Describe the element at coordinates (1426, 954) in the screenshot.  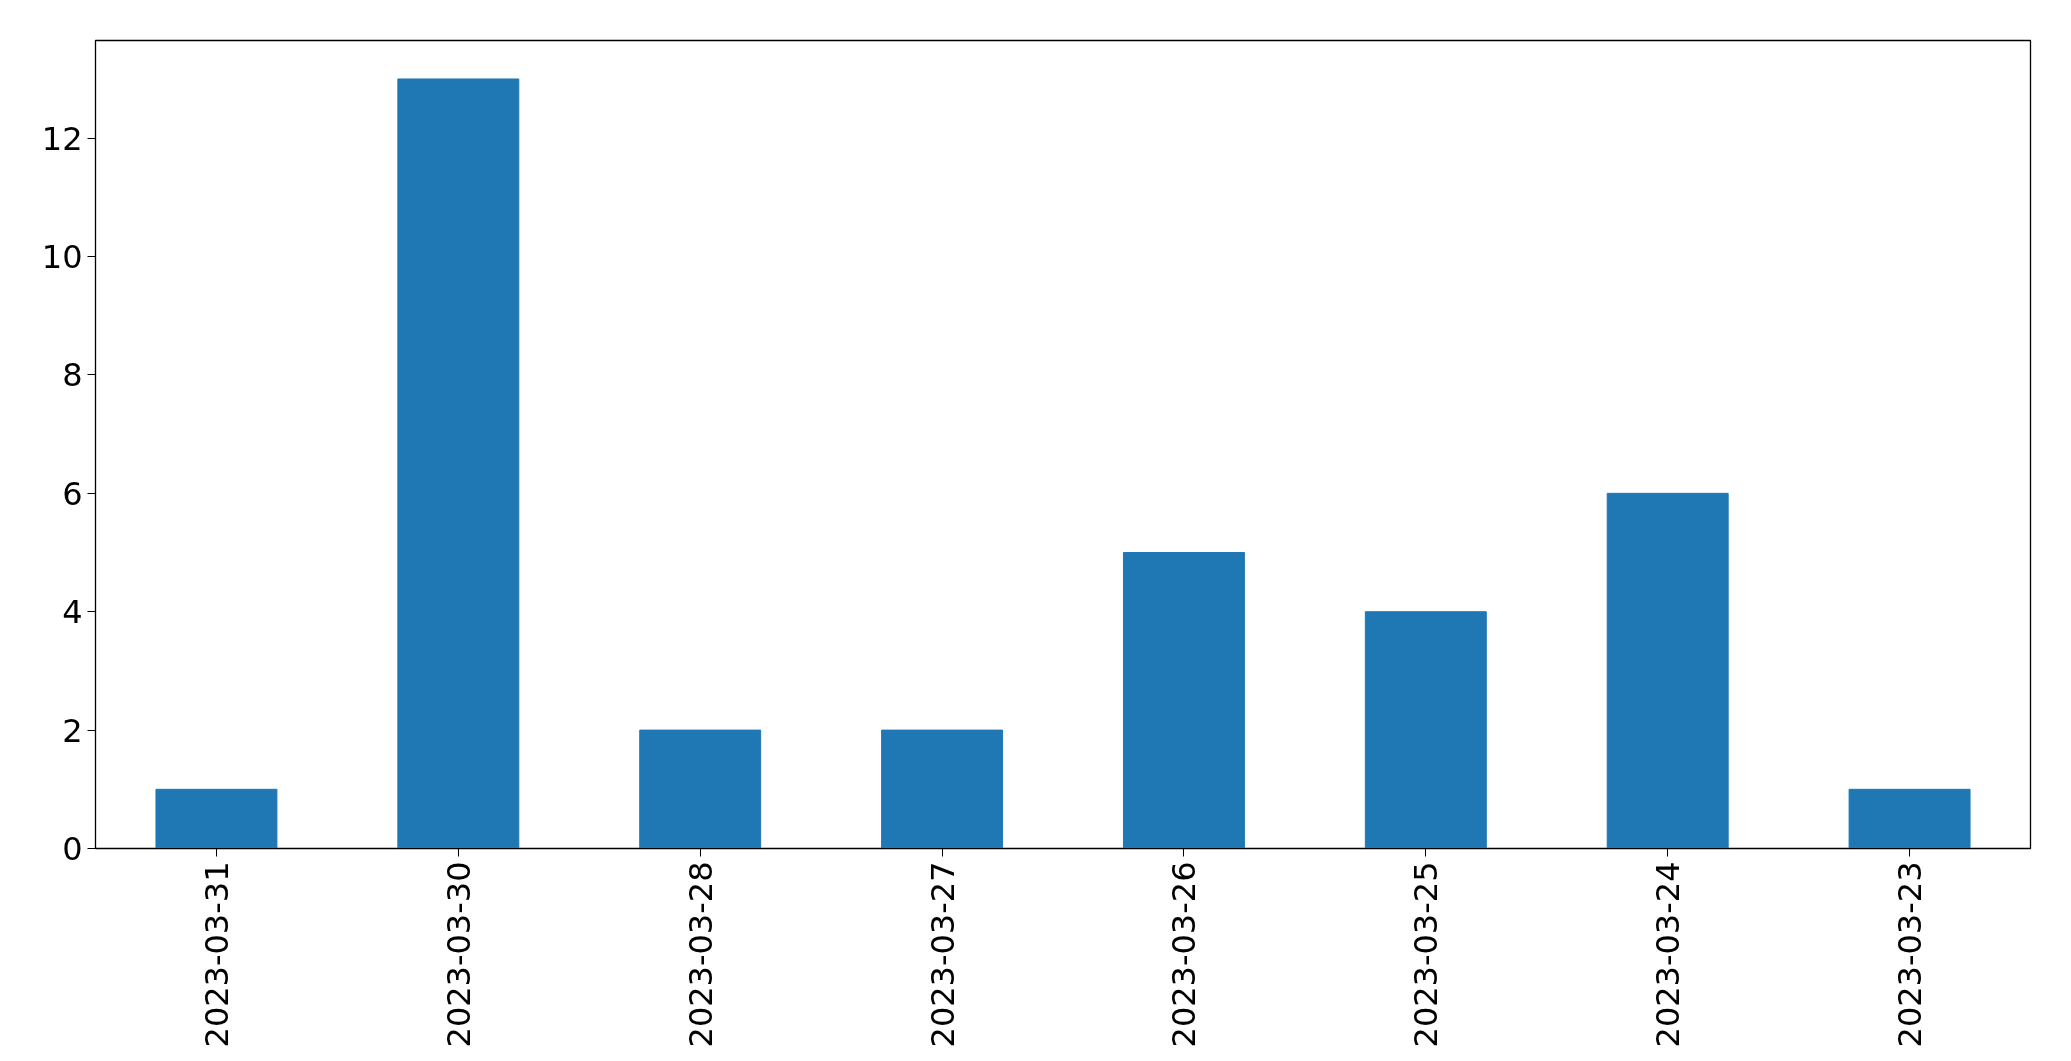
I see `x-tick-label: 2023-03-25` at that location.